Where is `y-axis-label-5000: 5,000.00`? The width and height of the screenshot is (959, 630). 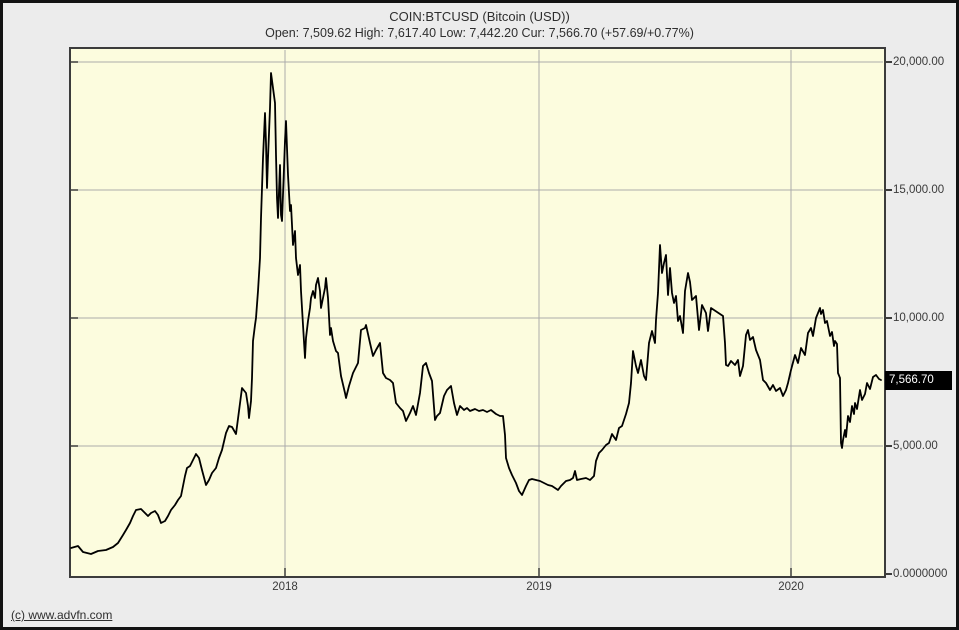 y-axis-label-5000: 5,000.00 is located at coordinates (915, 446).